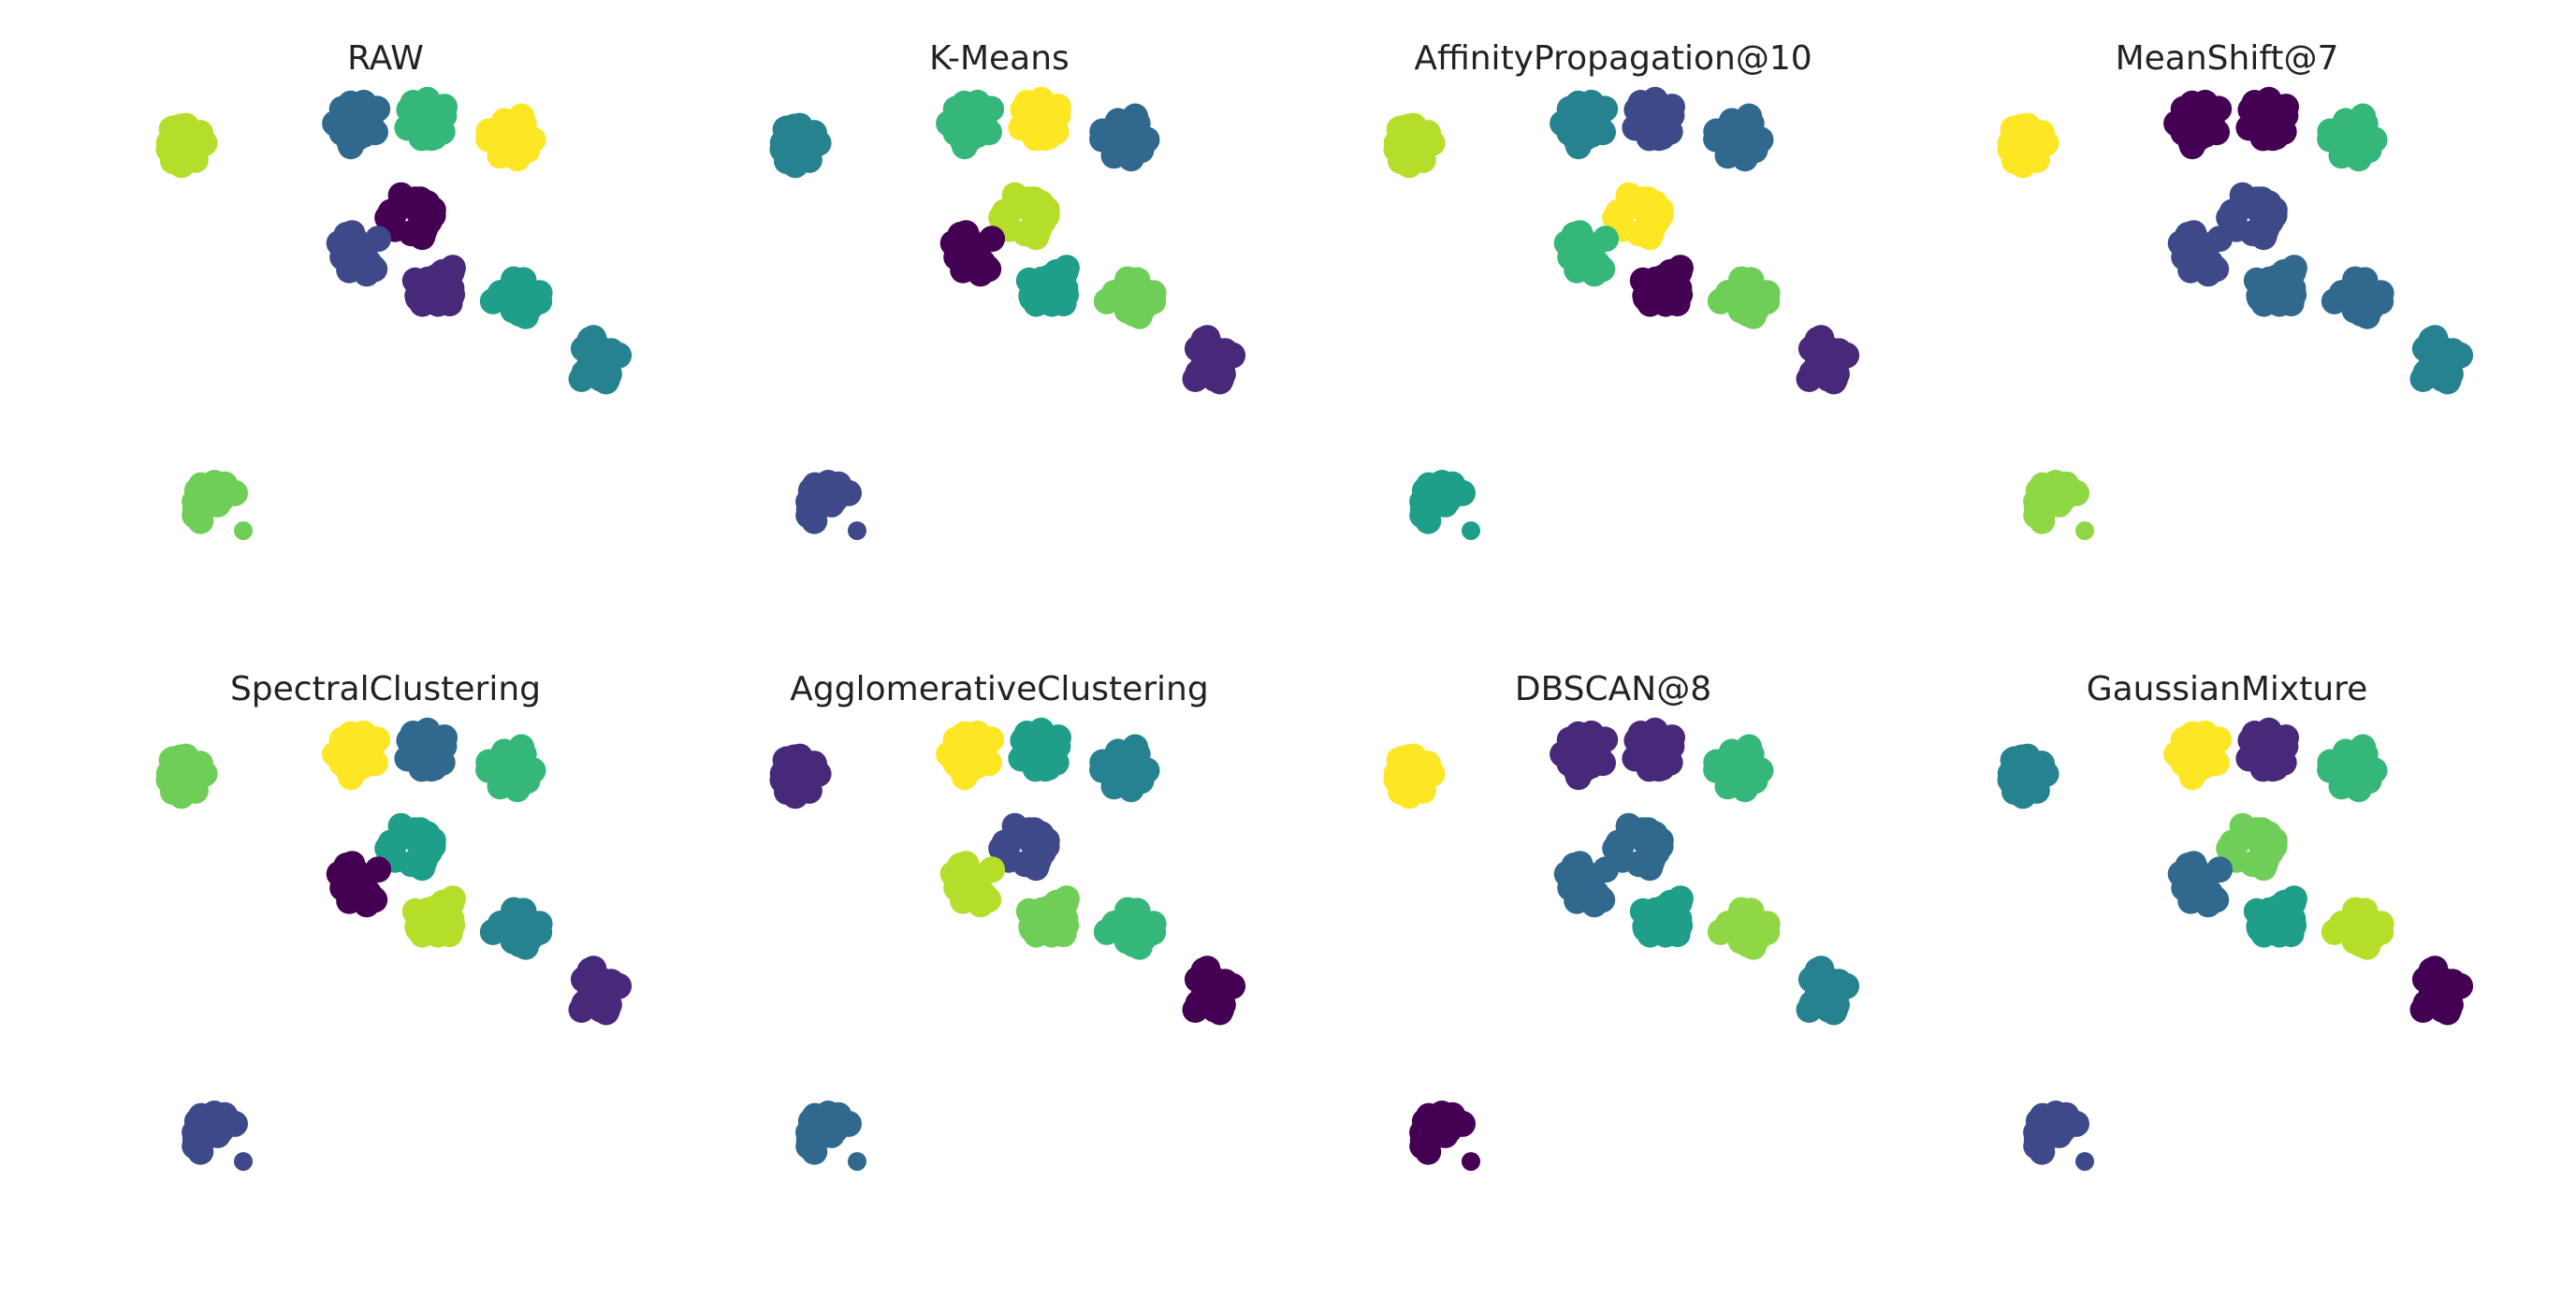 This screenshot has height=1298, width=2576. What do you see at coordinates (2235, 290) in the screenshot?
I see `subplot-4: MeanShift@7` at bounding box center [2235, 290].